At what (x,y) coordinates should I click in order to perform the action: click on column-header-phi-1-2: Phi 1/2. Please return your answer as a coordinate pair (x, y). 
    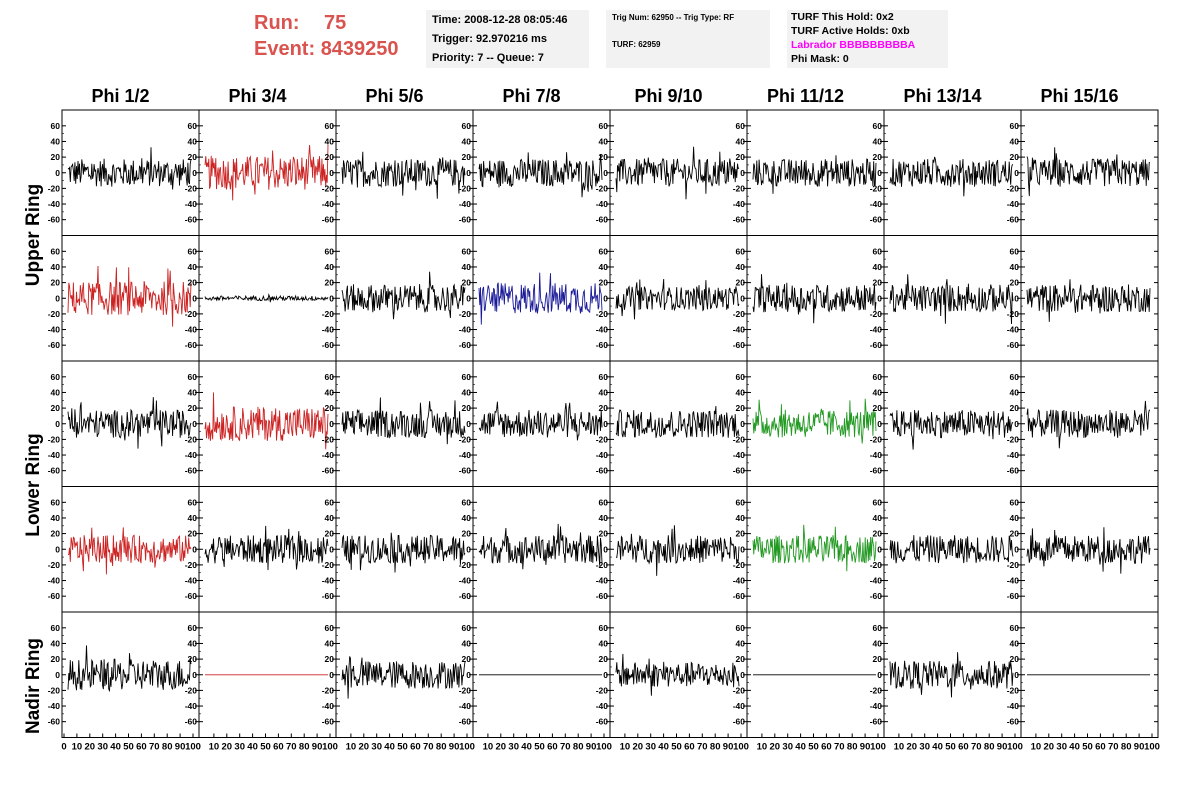
    Looking at the image, I should click on (120, 96).